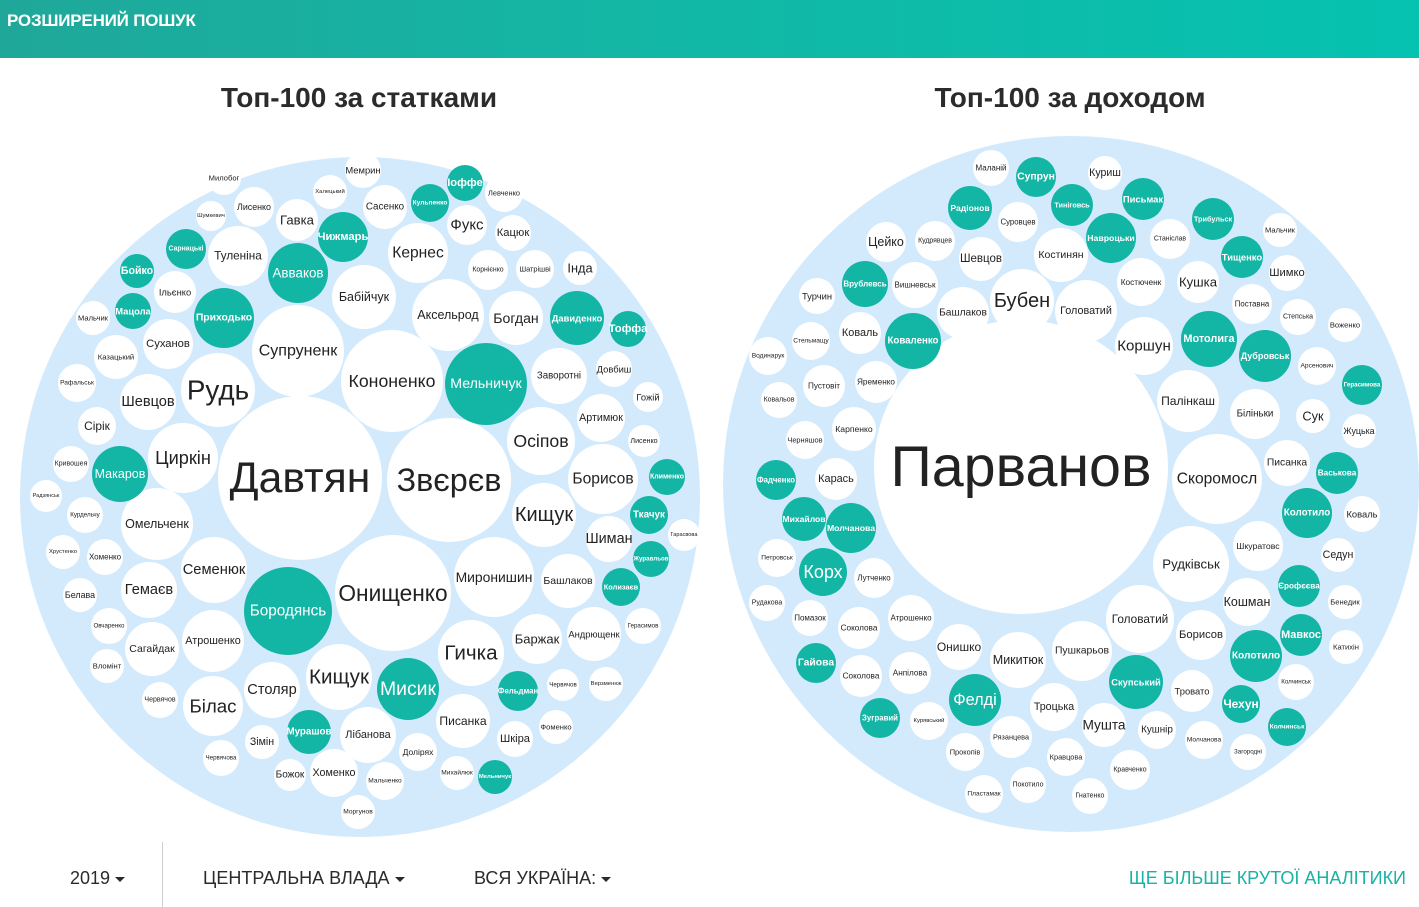  What do you see at coordinates (488, 270) in the screenshot?
I see `left-bubble: Корнієнко` at bounding box center [488, 270].